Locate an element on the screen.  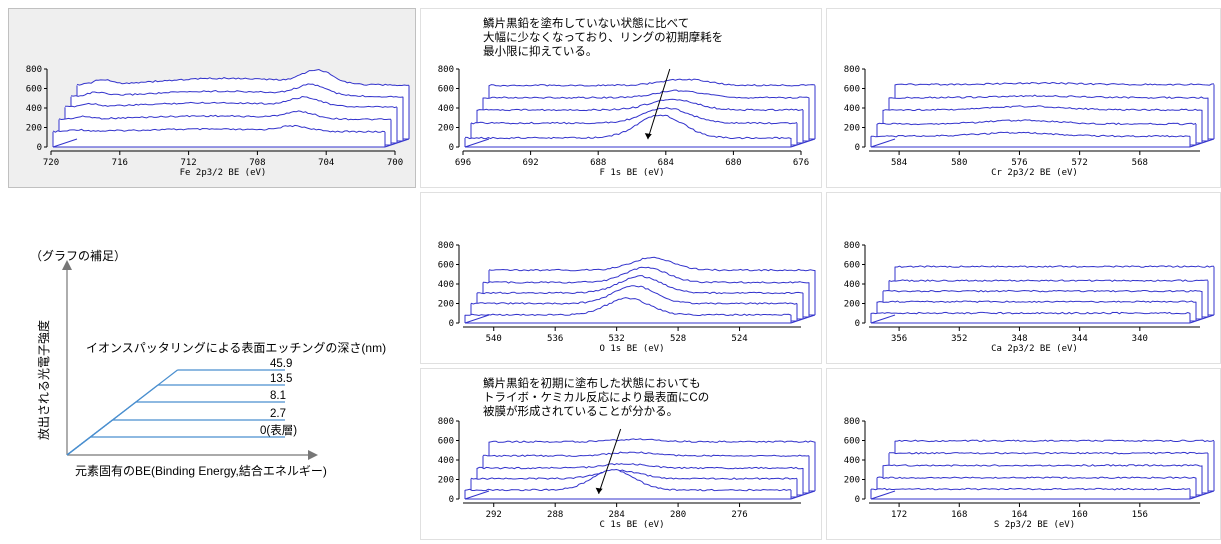
x-tick-label: 708 is located at coordinates (257, 163).